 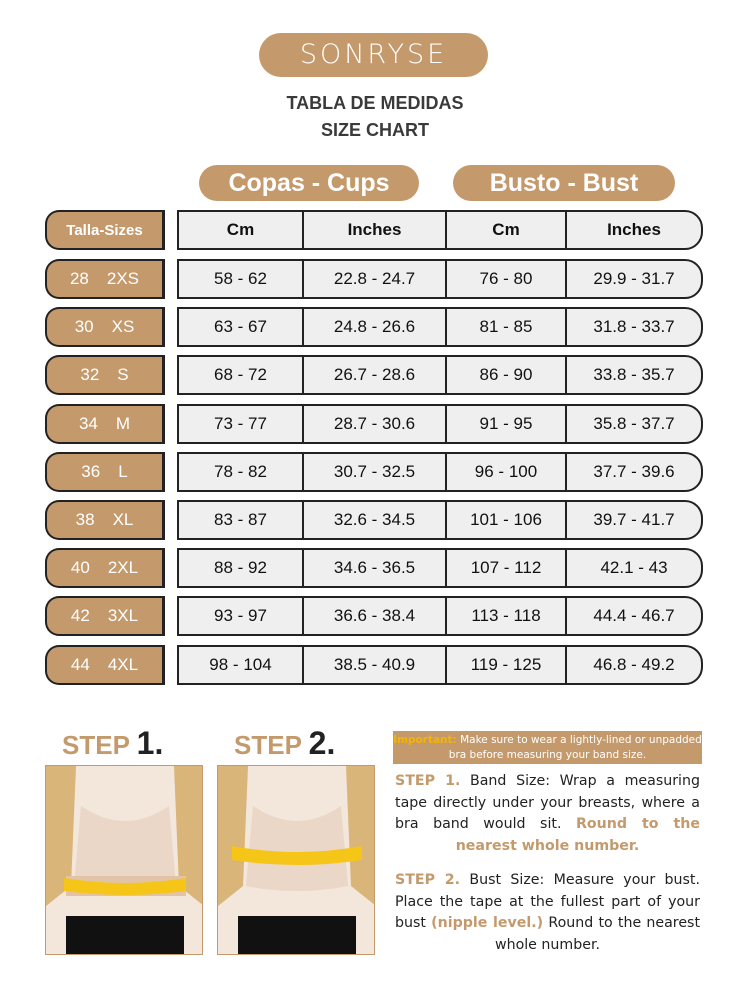 I want to click on step-2-tail: Round to the nearest whole number., so click(x=597, y=934).